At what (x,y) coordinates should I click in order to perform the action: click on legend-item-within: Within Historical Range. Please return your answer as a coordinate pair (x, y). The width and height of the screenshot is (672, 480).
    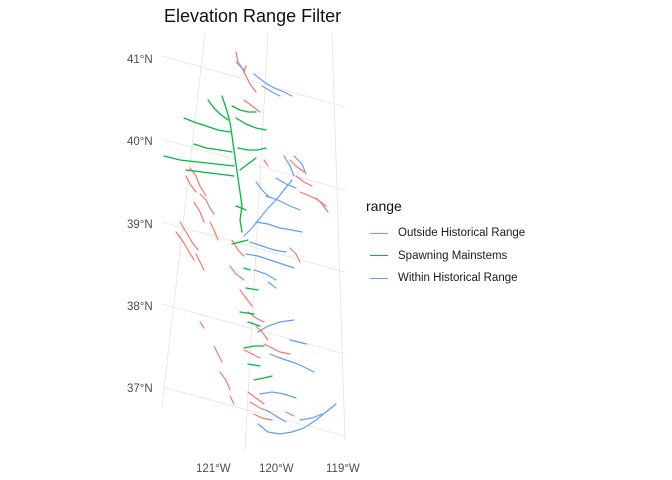
    Looking at the image, I should click on (445, 278).